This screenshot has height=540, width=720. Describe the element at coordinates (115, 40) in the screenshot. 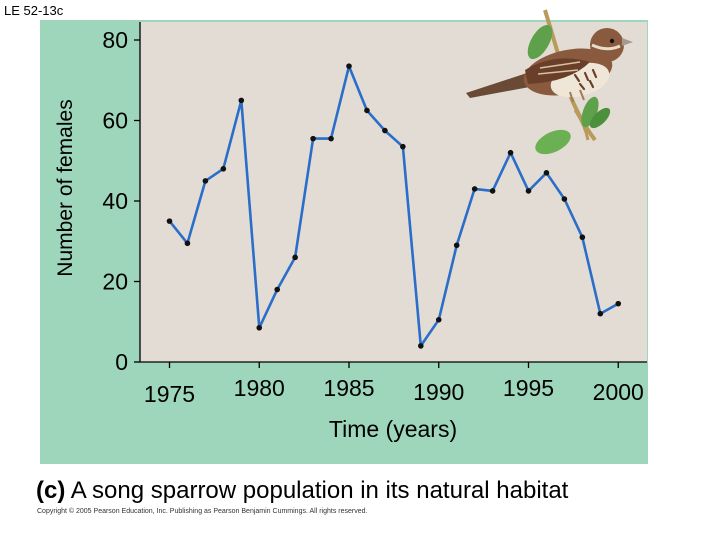

I see `y-tick-label: 80` at that location.